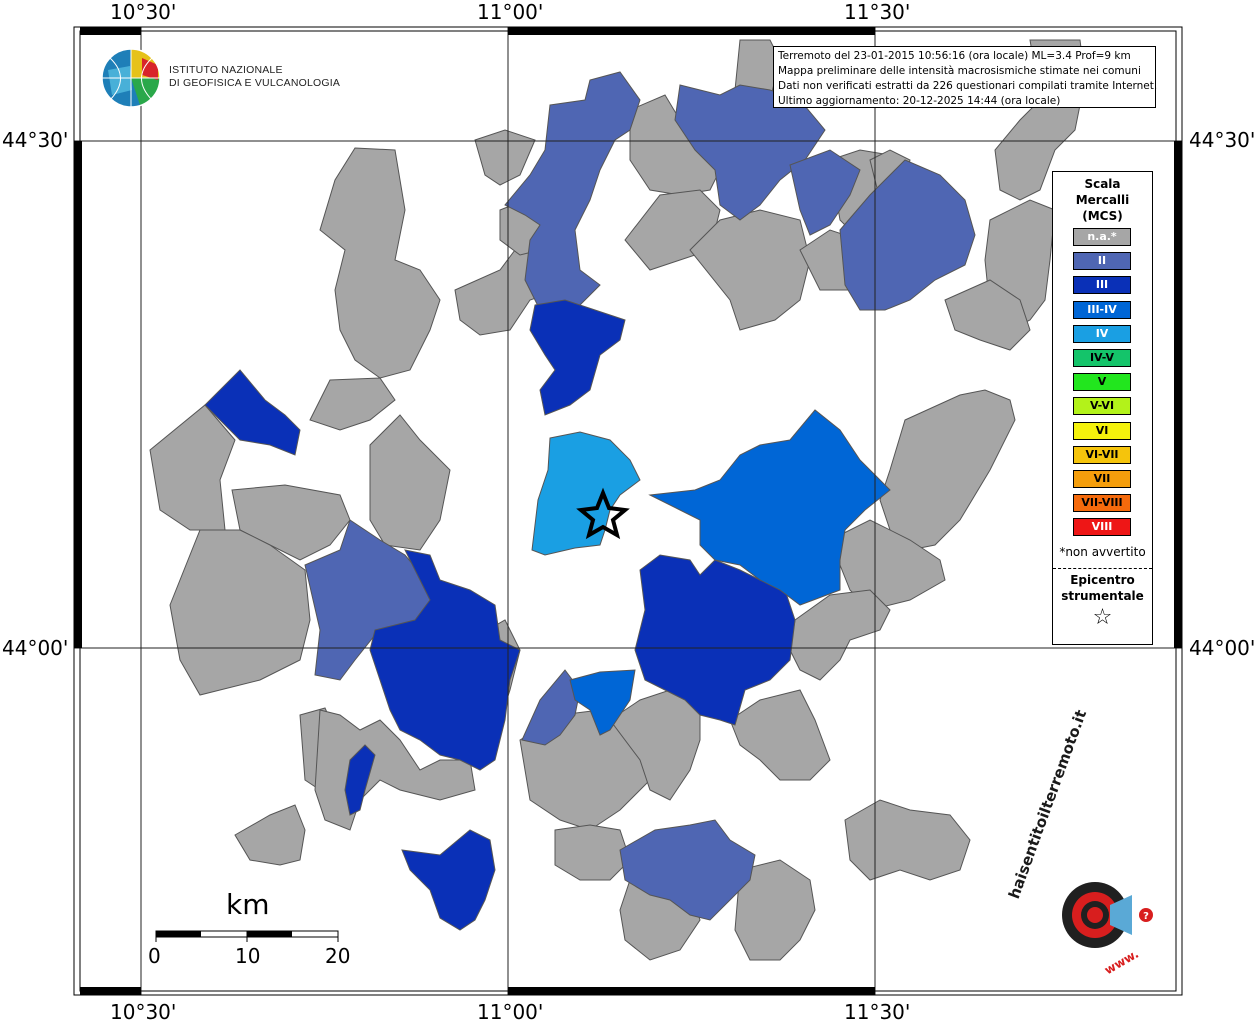  I want to click on legend-item-vi: VI, so click(1102, 430).